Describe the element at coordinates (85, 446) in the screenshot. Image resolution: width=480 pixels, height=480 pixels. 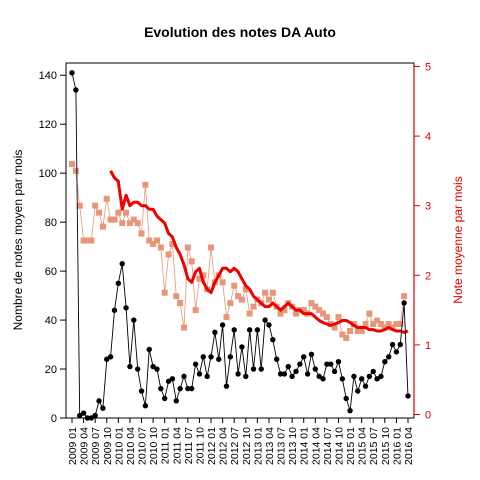
I see `x-tick-label: 2009 04` at that location.